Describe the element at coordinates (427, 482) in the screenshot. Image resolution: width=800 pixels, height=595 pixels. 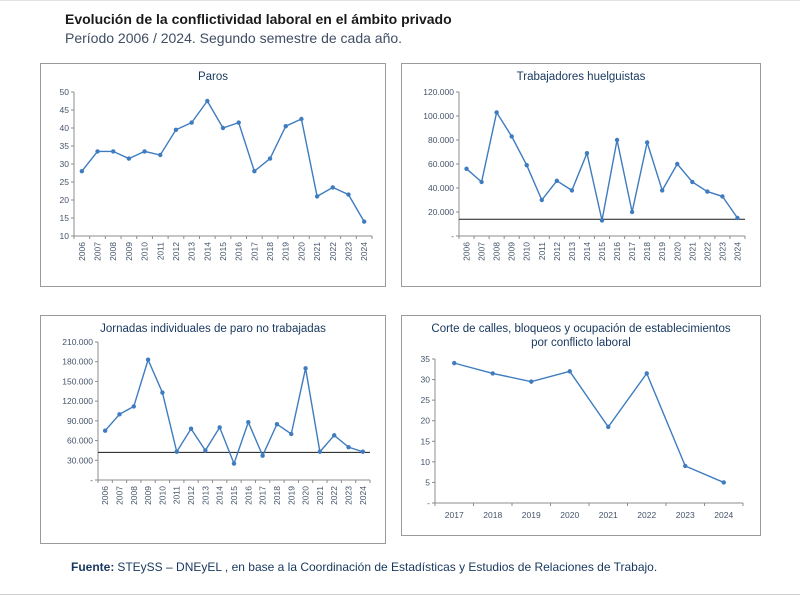
I see `svg-text: 5` at that location.